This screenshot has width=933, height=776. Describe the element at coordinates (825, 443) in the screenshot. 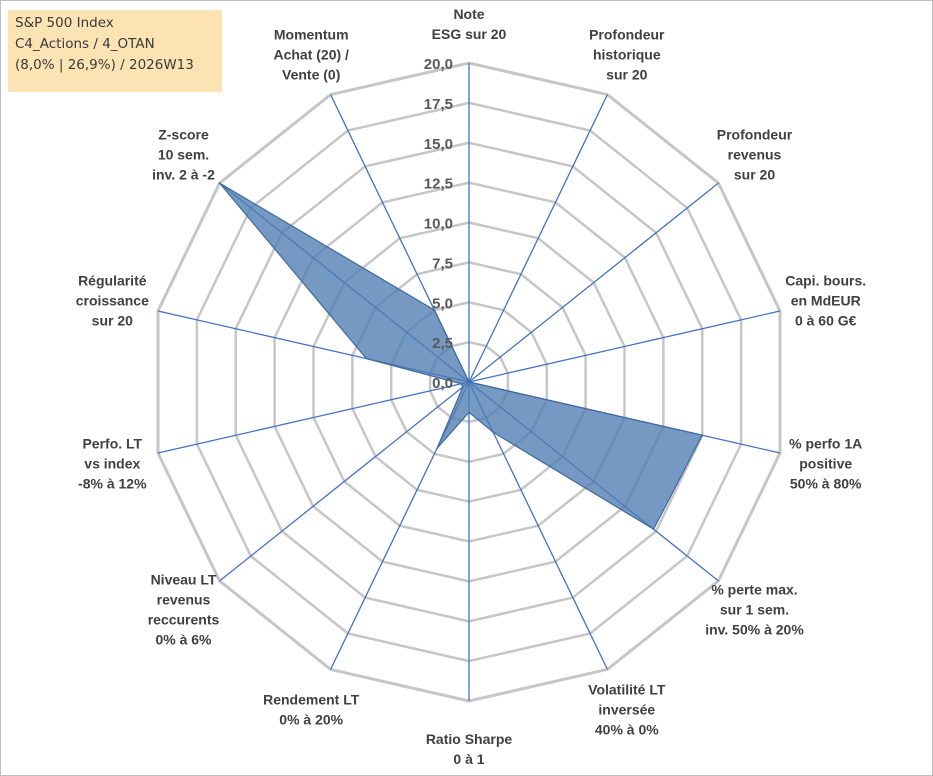

I see `axis-label-line: % perfo 1A` at that location.